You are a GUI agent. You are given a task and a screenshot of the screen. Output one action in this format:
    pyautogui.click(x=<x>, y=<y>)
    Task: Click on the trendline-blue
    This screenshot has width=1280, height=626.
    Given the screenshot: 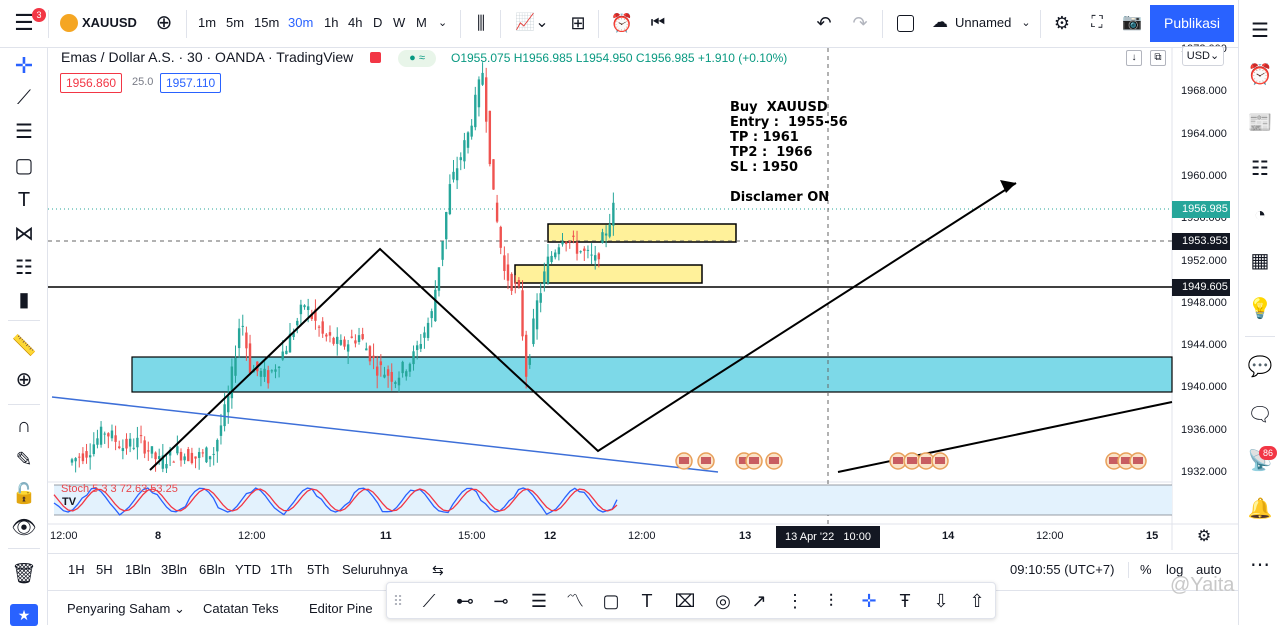 What is the action you would take?
    pyautogui.click(x=385, y=434)
    